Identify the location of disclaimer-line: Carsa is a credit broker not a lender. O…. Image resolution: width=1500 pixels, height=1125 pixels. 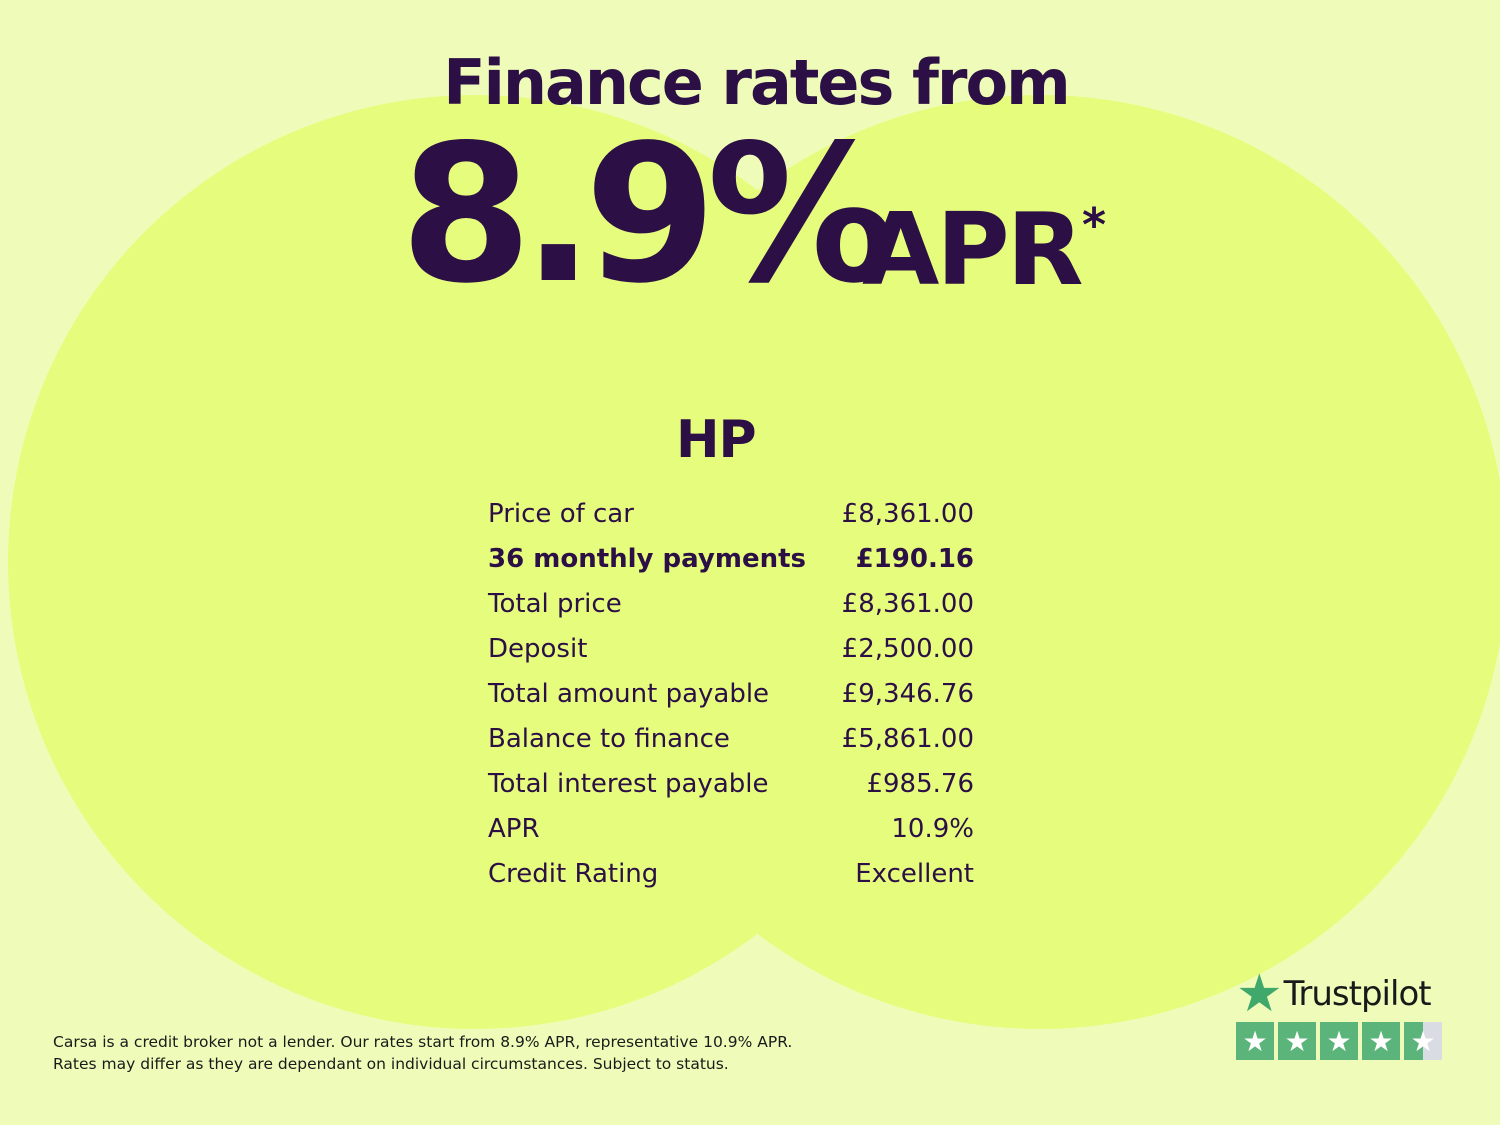
(423, 1042).